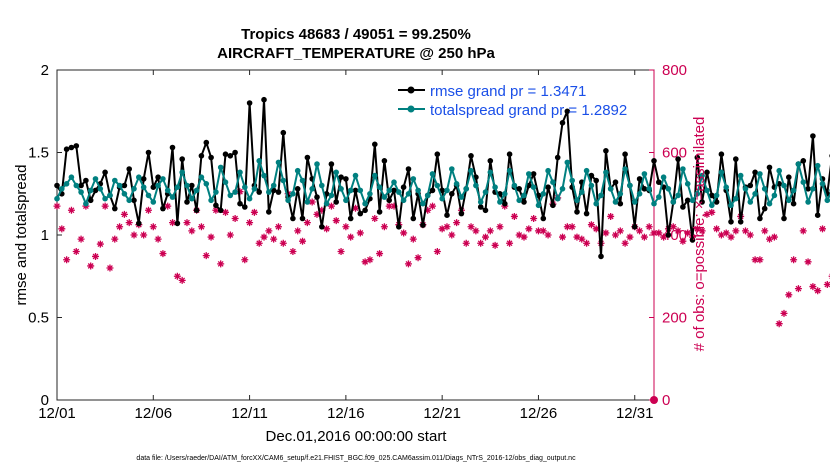  Describe the element at coordinates (45, 235) in the screenshot. I see `y-tick-label: 1` at that location.